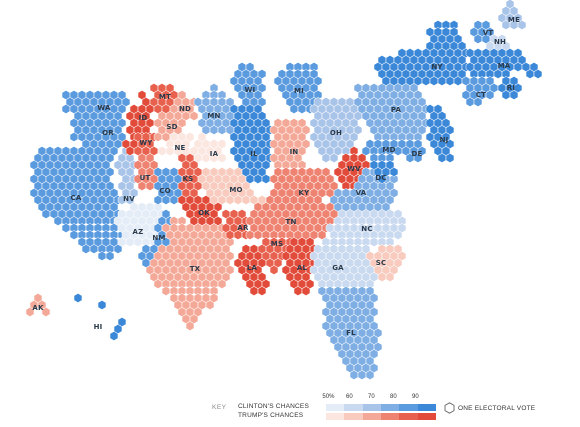 This screenshot has height=427, width=580. Describe the element at coordinates (98, 130) in the screenshot. I see `state-or` at that location.